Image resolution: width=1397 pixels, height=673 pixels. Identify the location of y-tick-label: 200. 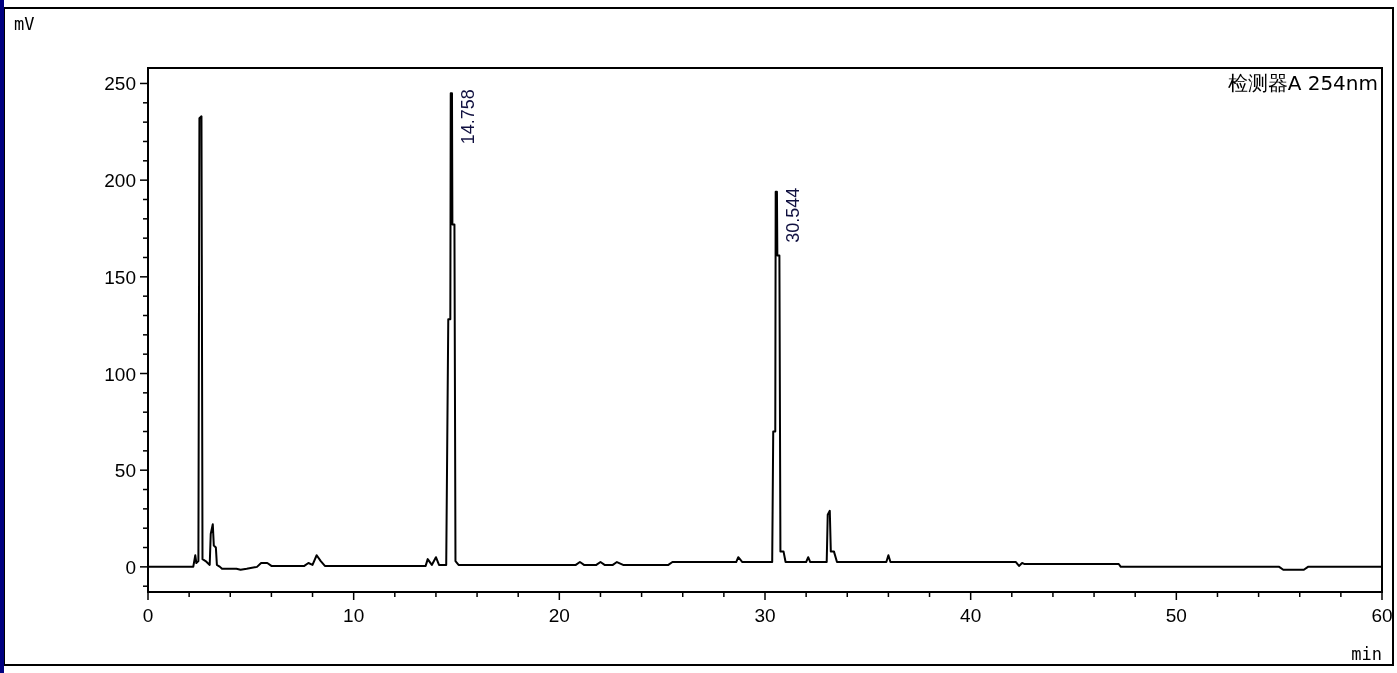
(120, 181).